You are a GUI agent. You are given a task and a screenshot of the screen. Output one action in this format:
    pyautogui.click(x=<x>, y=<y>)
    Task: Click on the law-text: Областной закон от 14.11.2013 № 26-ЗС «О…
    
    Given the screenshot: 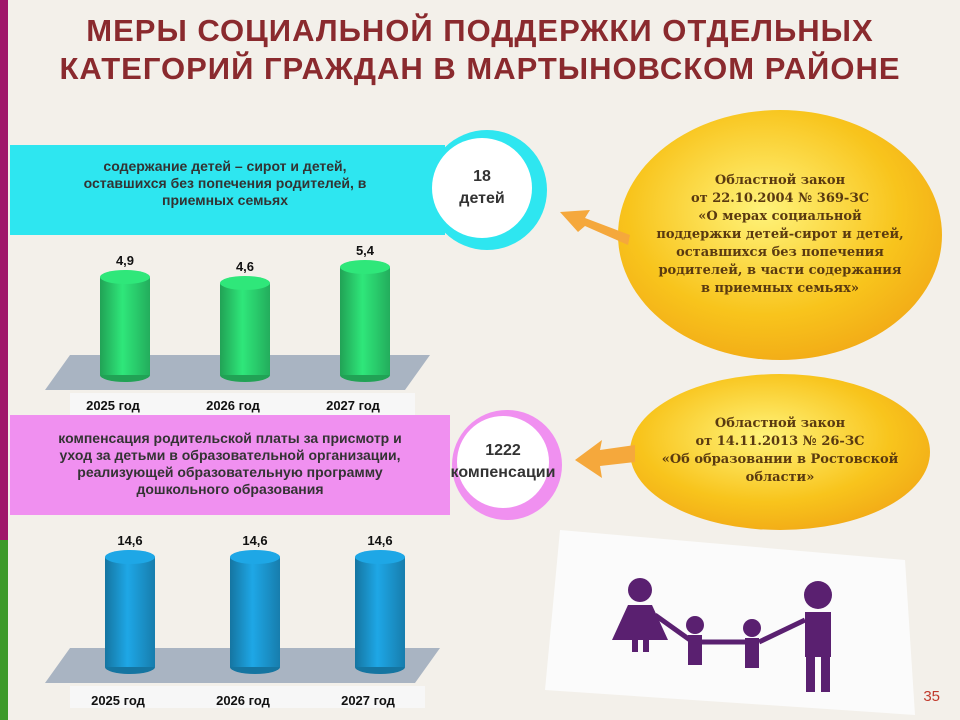 What is the action you would take?
    pyautogui.click(x=780, y=451)
    